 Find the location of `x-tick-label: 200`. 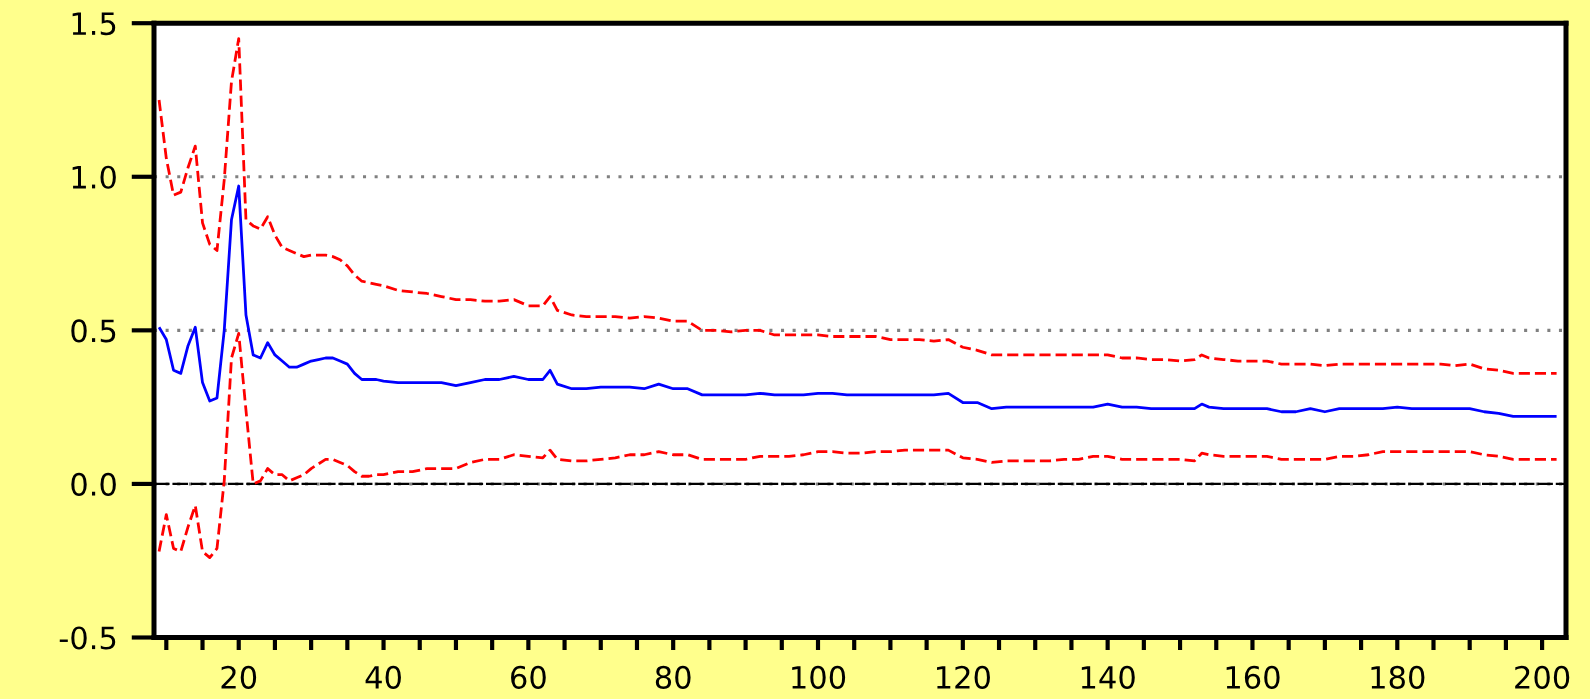

x-tick-label: 200 is located at coordinates (1542, 677).